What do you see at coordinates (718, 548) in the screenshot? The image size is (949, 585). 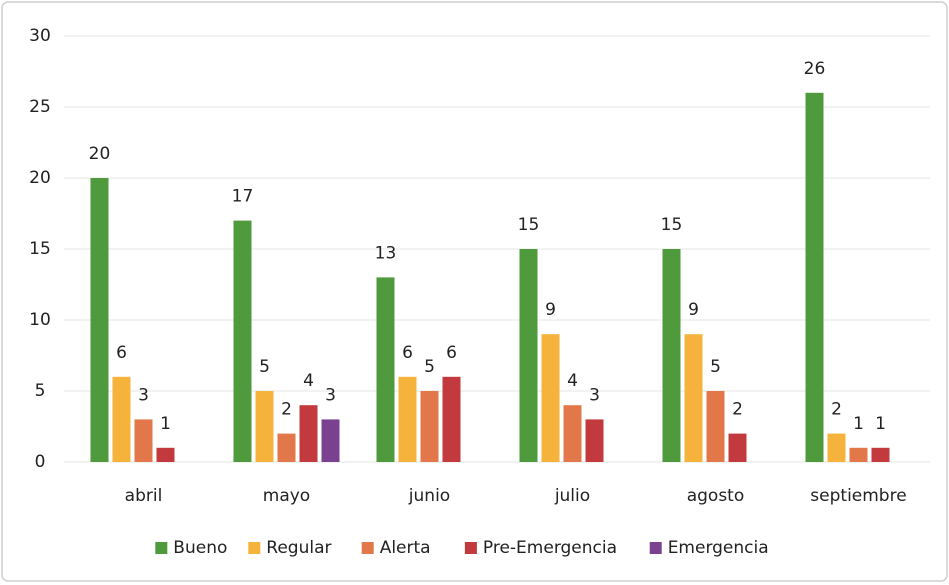 I see `legend-label: Emergencia` at bounding box center [718, 548].